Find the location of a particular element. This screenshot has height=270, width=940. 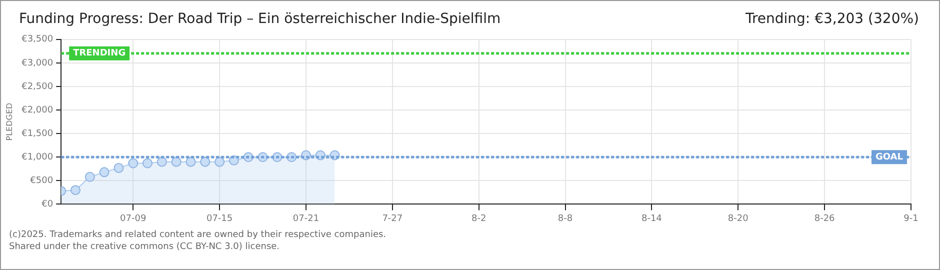

x-tick-label: 07-15 is located at coordinates (219, 219).